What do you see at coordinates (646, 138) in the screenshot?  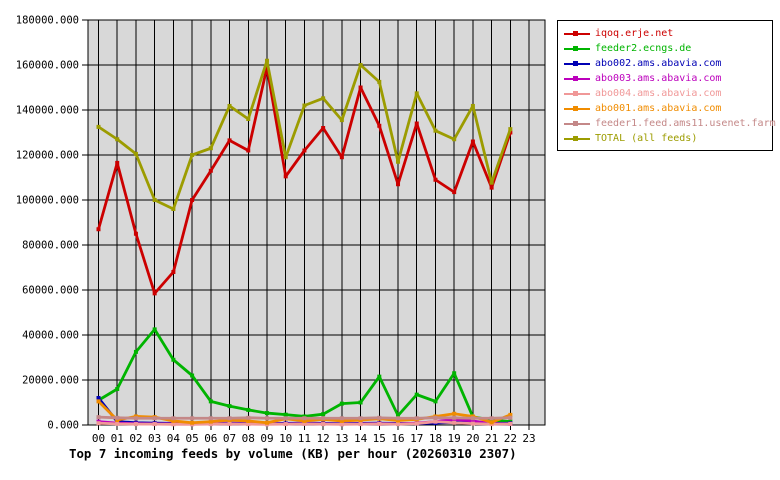 I see `legend-label: TOTAL (all feeds)` at bounding box center [646, 138].